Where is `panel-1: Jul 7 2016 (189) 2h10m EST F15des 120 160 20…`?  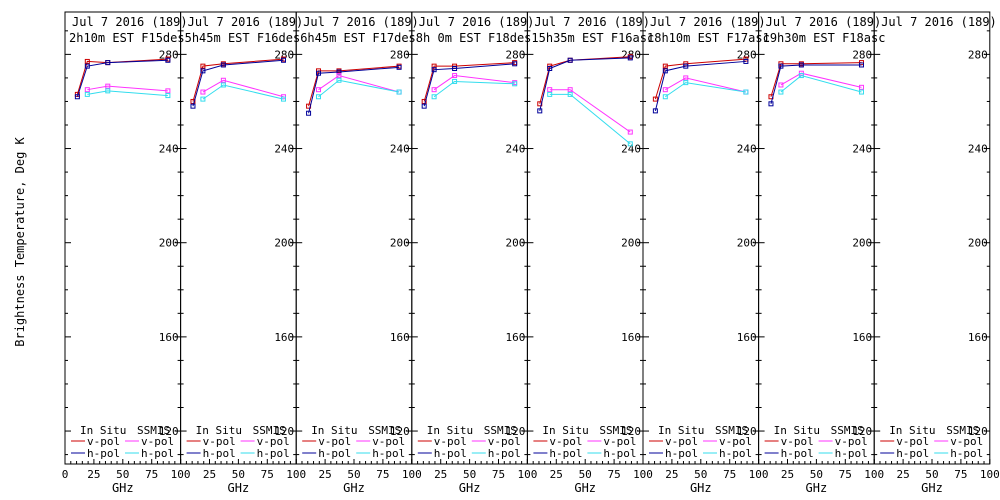
panel-1: Jul 7 2016 (189) 2h10m EST F15des 120 160 20… is located at coordinates (126, 253).